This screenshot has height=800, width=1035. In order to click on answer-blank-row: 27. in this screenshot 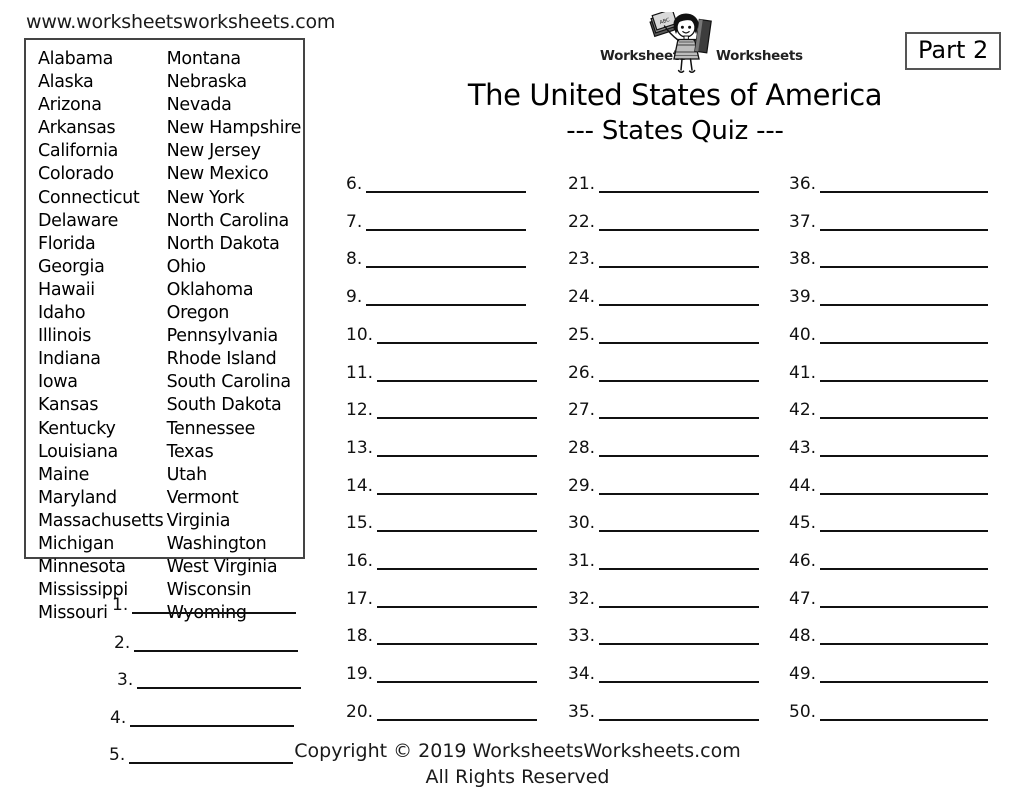, I will do `click(664, 410)`.